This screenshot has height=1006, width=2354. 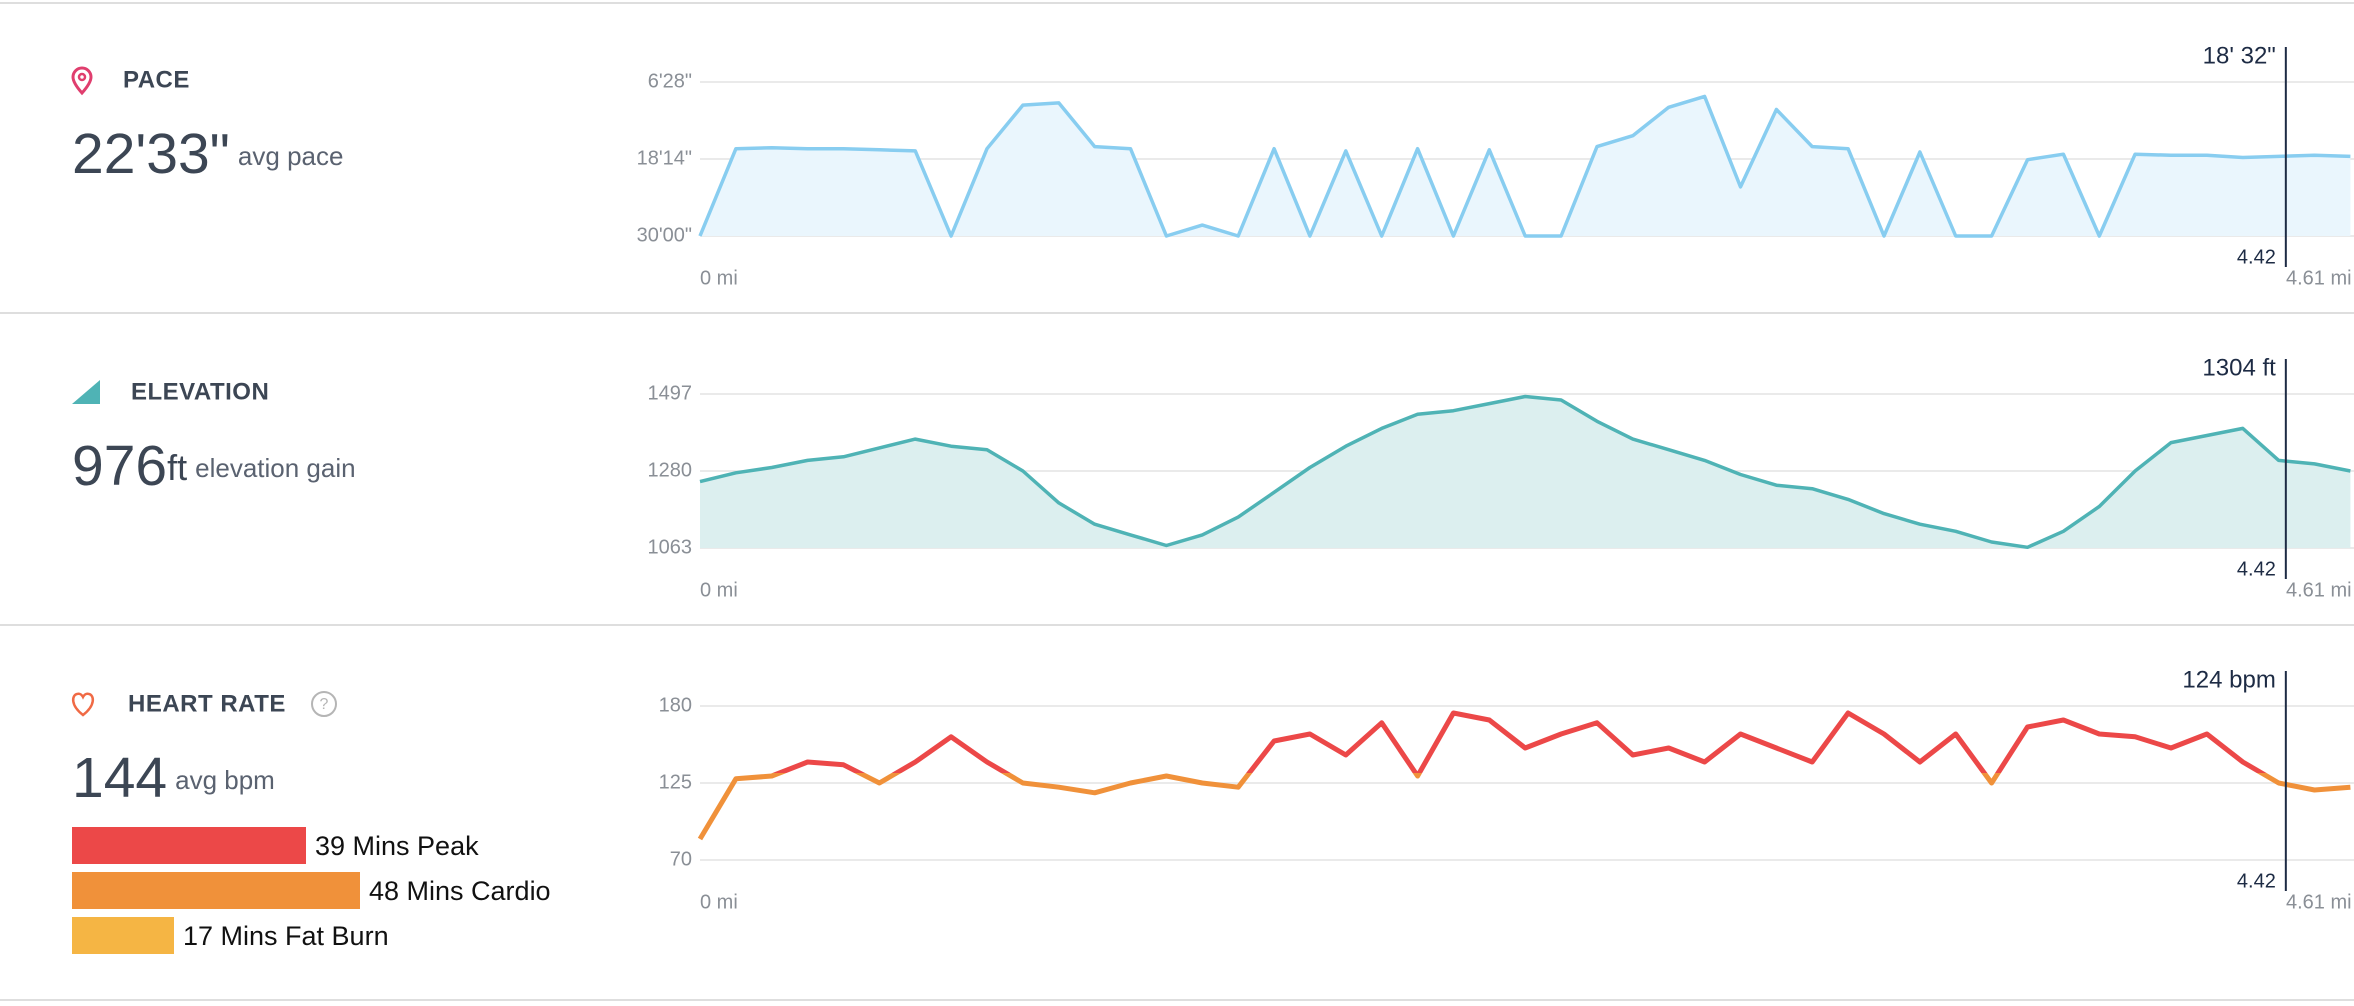 What do you see at coordinates (225, 780) in the screenshot?
I see `summary-label: avg bpm` at bounding box center [225, 780].